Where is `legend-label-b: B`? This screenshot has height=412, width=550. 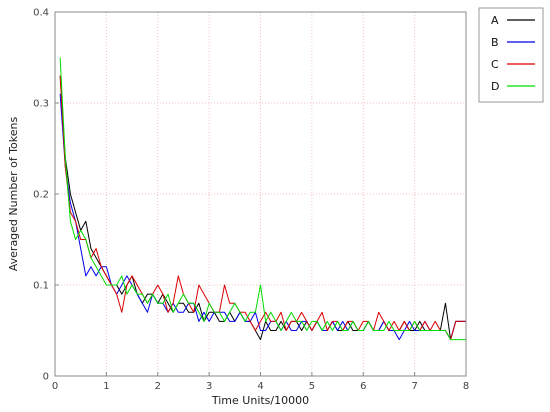
legend-label-b: B is located at coordinates (495, 42).